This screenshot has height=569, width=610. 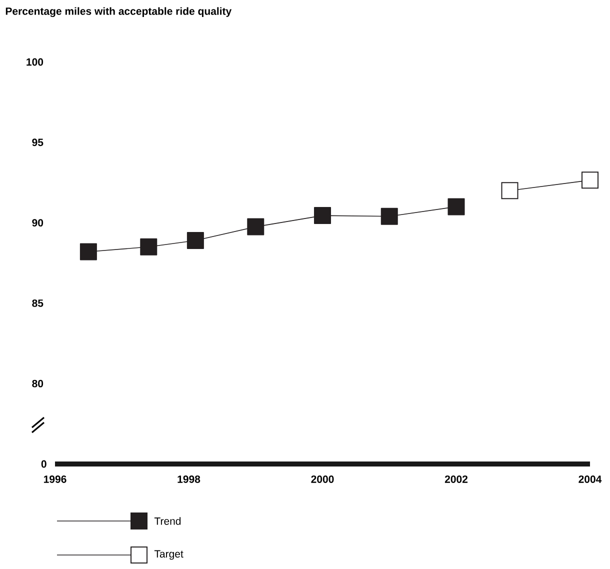 What do you see at coordinates (167, 521) in the screenshot?
I see `legend-label: Trend` at bounding box center [167, 521].